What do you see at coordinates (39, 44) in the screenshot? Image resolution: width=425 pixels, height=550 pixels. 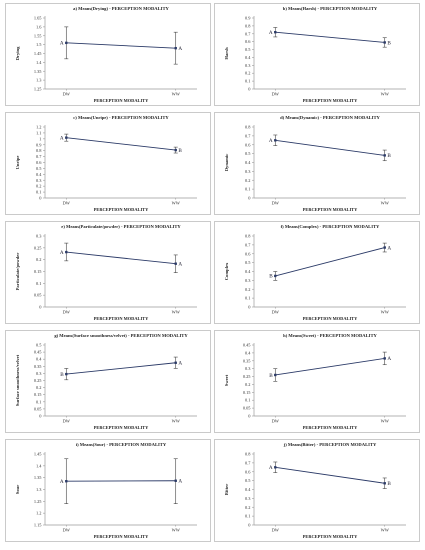 I see `y-tick-label: 1.5` at bounding box center [39, 44].